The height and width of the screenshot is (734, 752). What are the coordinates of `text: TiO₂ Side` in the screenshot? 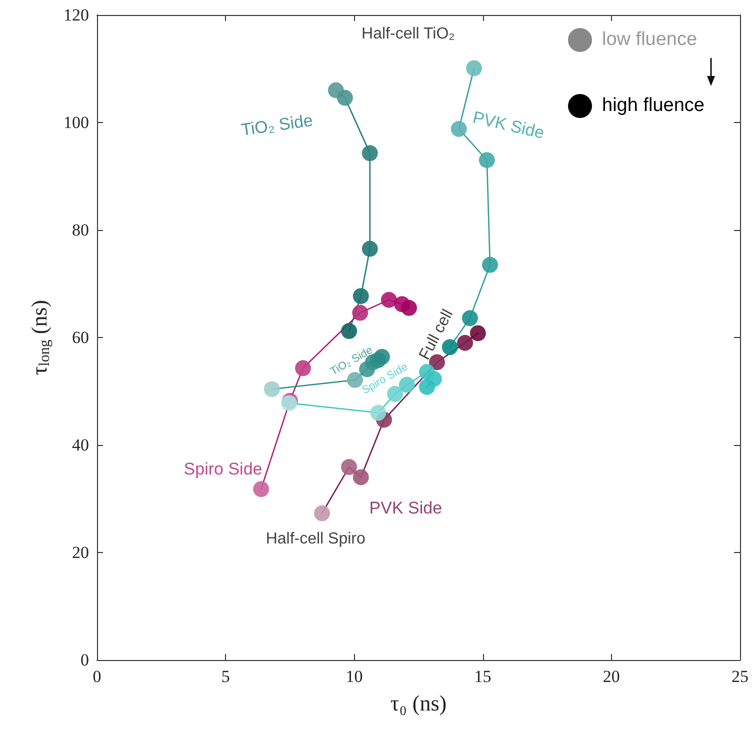 It's located at (277, 125).